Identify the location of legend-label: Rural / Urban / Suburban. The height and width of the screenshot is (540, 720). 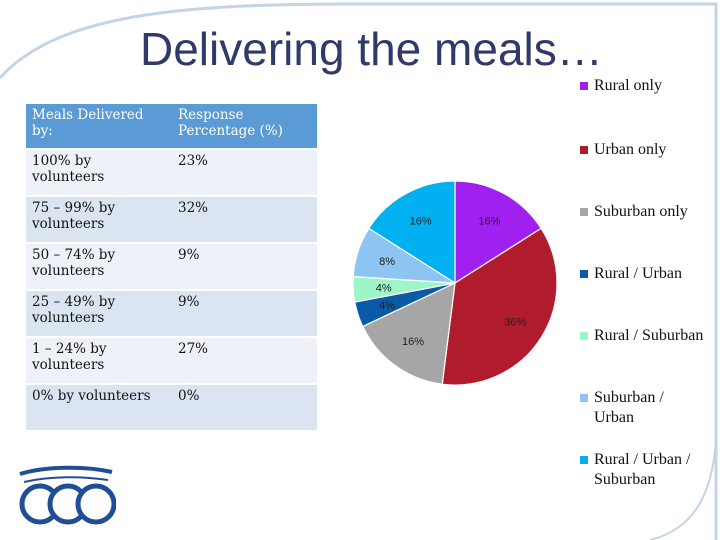
(642, 469).